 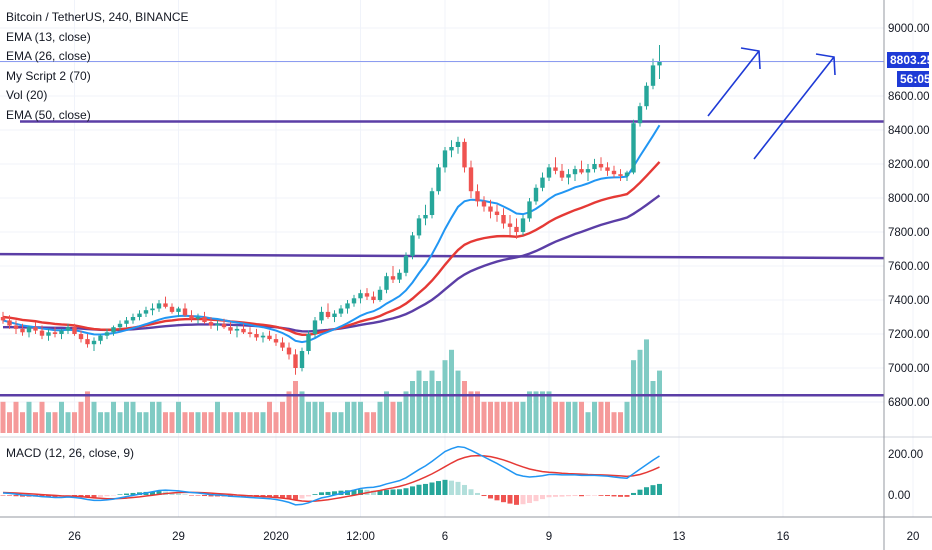 I want to click on legend-ema13: EMA (13, close), so click(x=48, y=36).